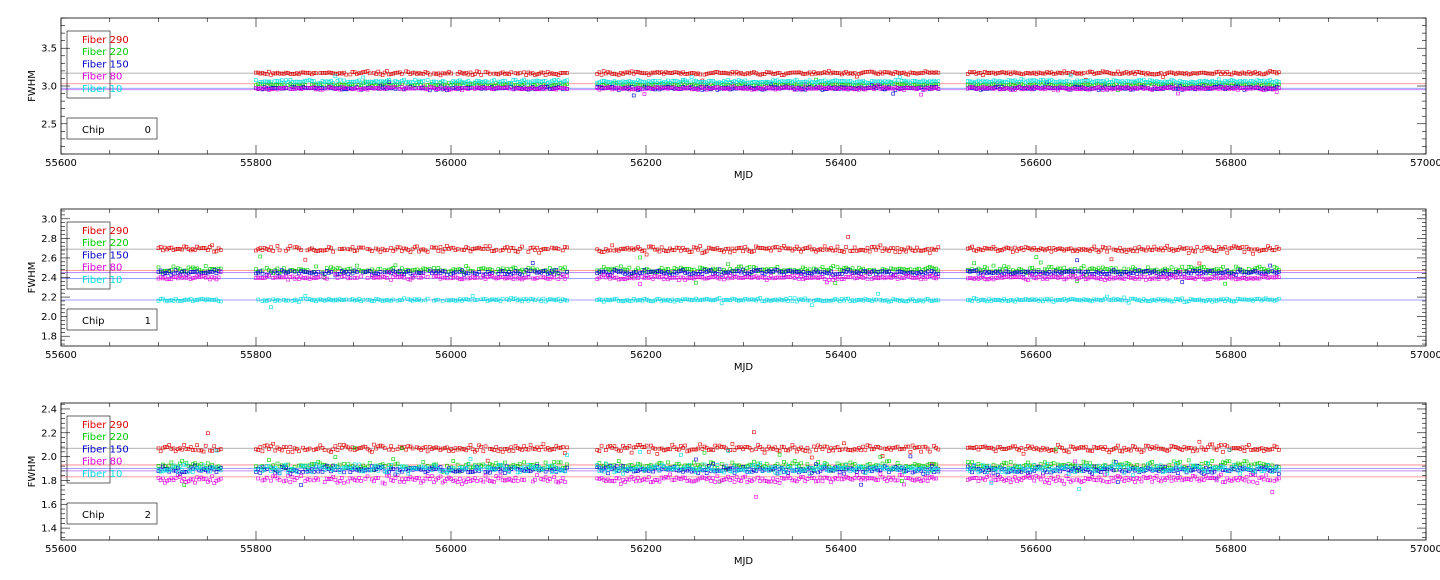  What do you see at coordinates (102, 268) in the screenshot?
I see `legend-entry: Fiber 80` at bounding box center [102, 268].